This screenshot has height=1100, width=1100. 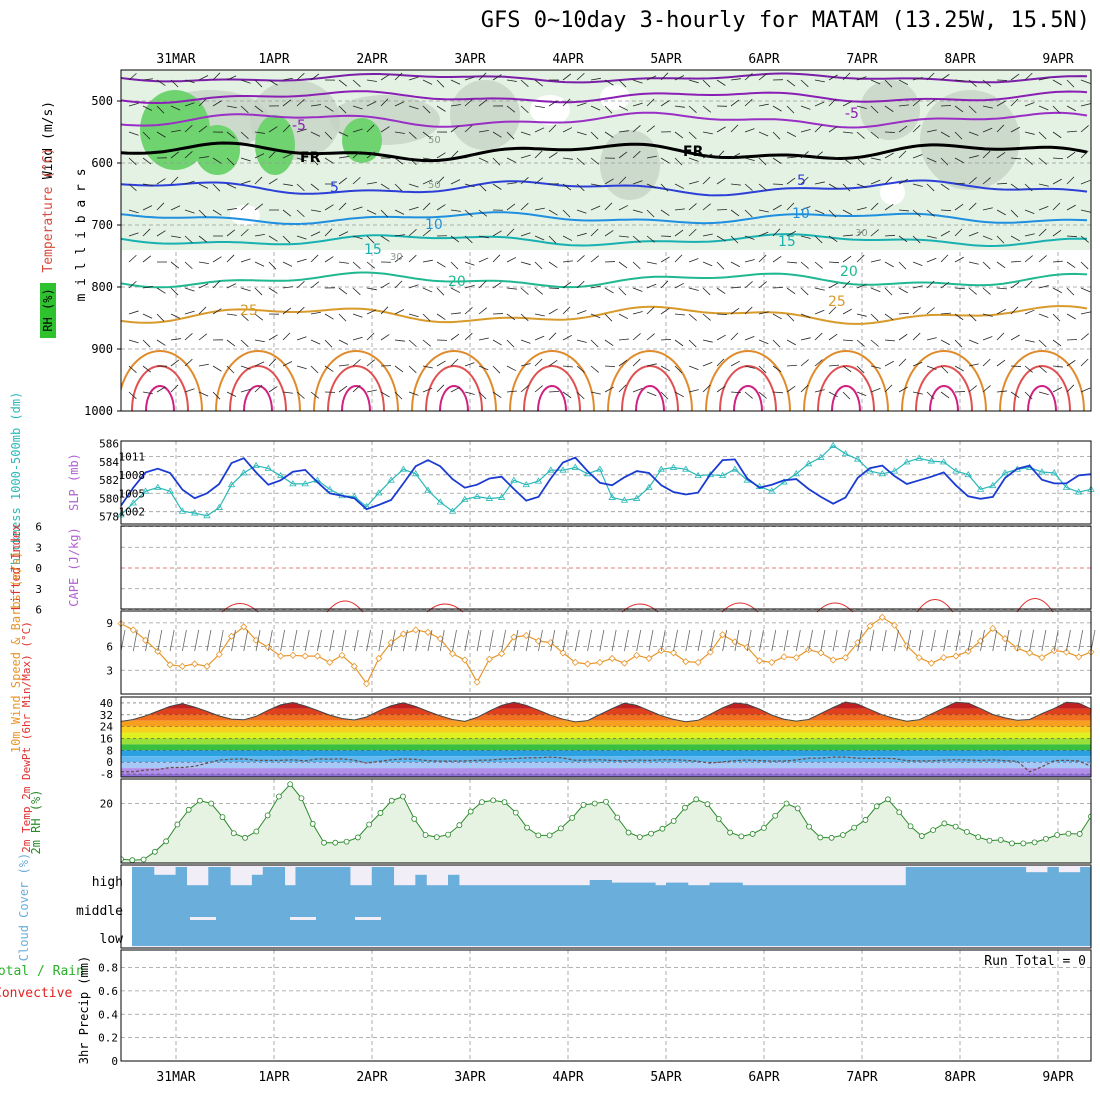 What do you see at coordinates (373, 250) in the screenshot?
I see `isotherm-label: 15` at bounding box center [373, 250].